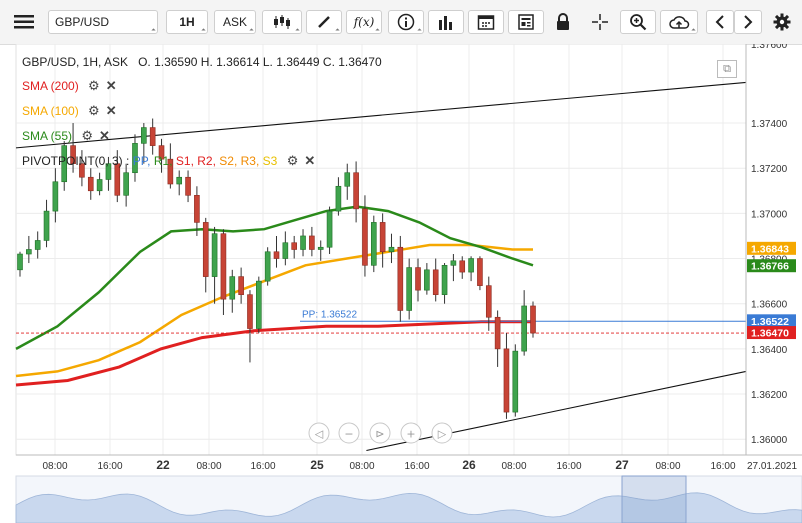 The height and width of the screenshot is (523, 802). I want to click on symbol-select: GBP/USD, so click(103, 22).